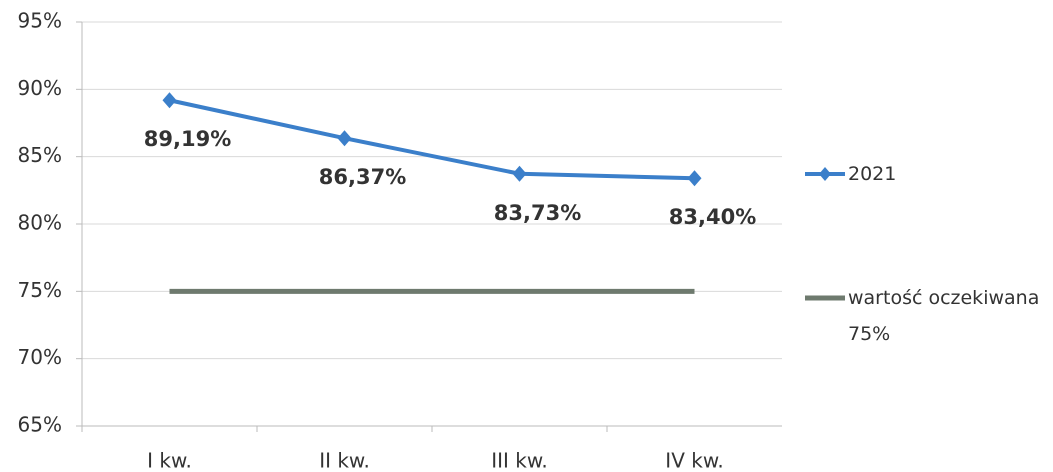  What do you see at coordinates (944, 316) in the screenshot?
I see `legend-label: wartość oczekiwana 75%` at bounding box center [944, 316].